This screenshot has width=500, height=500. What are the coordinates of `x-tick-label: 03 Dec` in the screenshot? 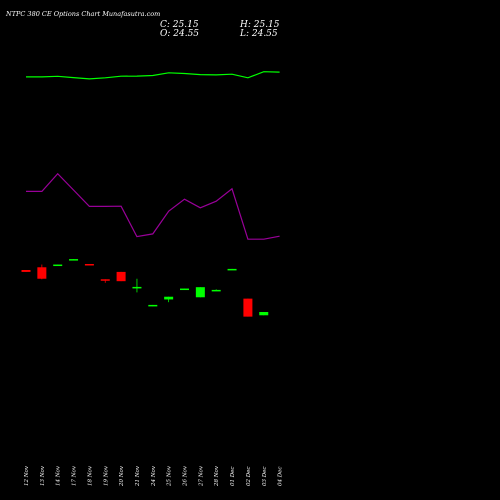 It's located at (265, 477).